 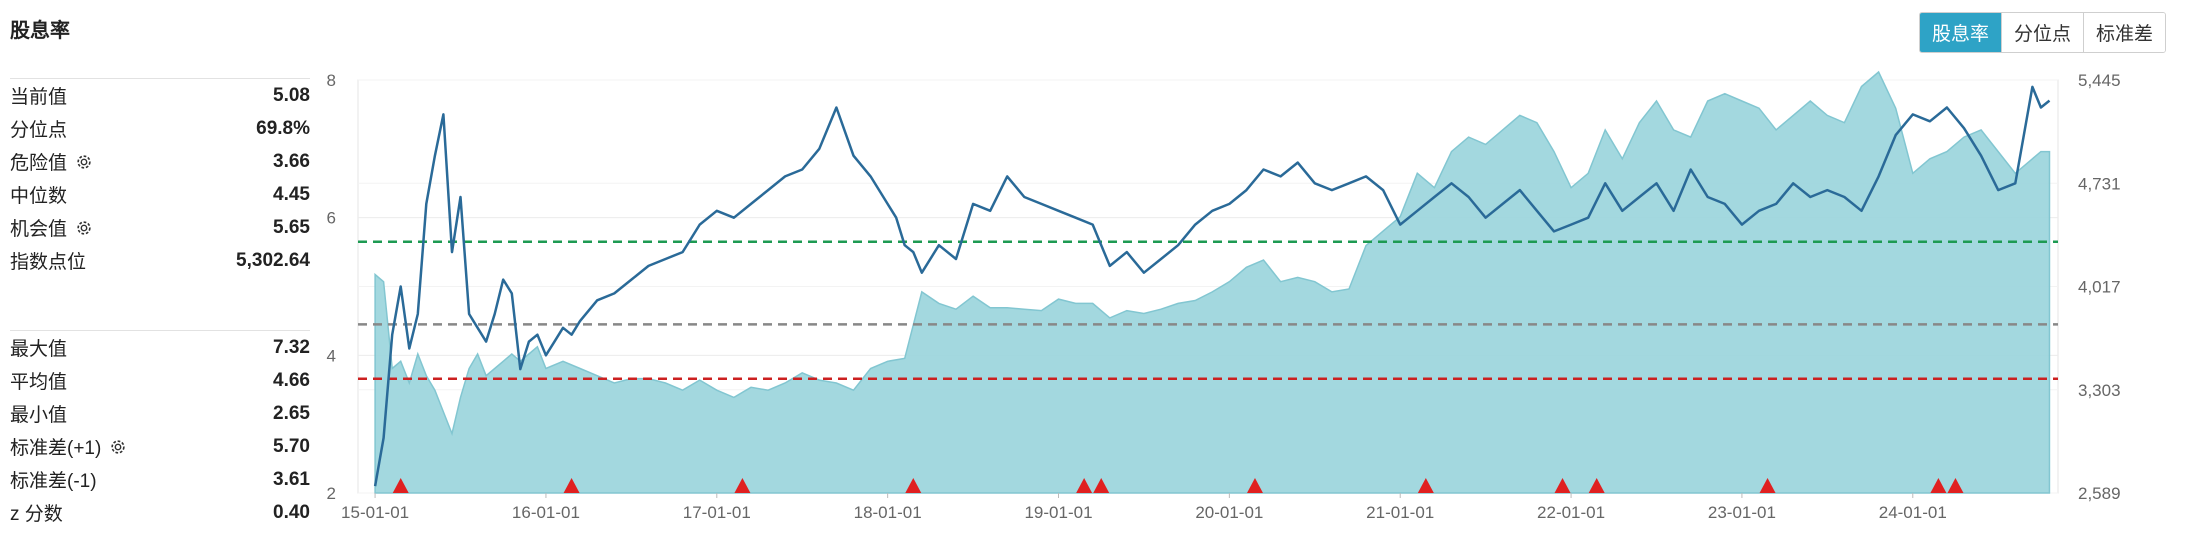 What do you see at coordinates (2123, 32) in the screenshot?
I see `tab-std-dev: 标准差` at bounding box center [2123, 32].